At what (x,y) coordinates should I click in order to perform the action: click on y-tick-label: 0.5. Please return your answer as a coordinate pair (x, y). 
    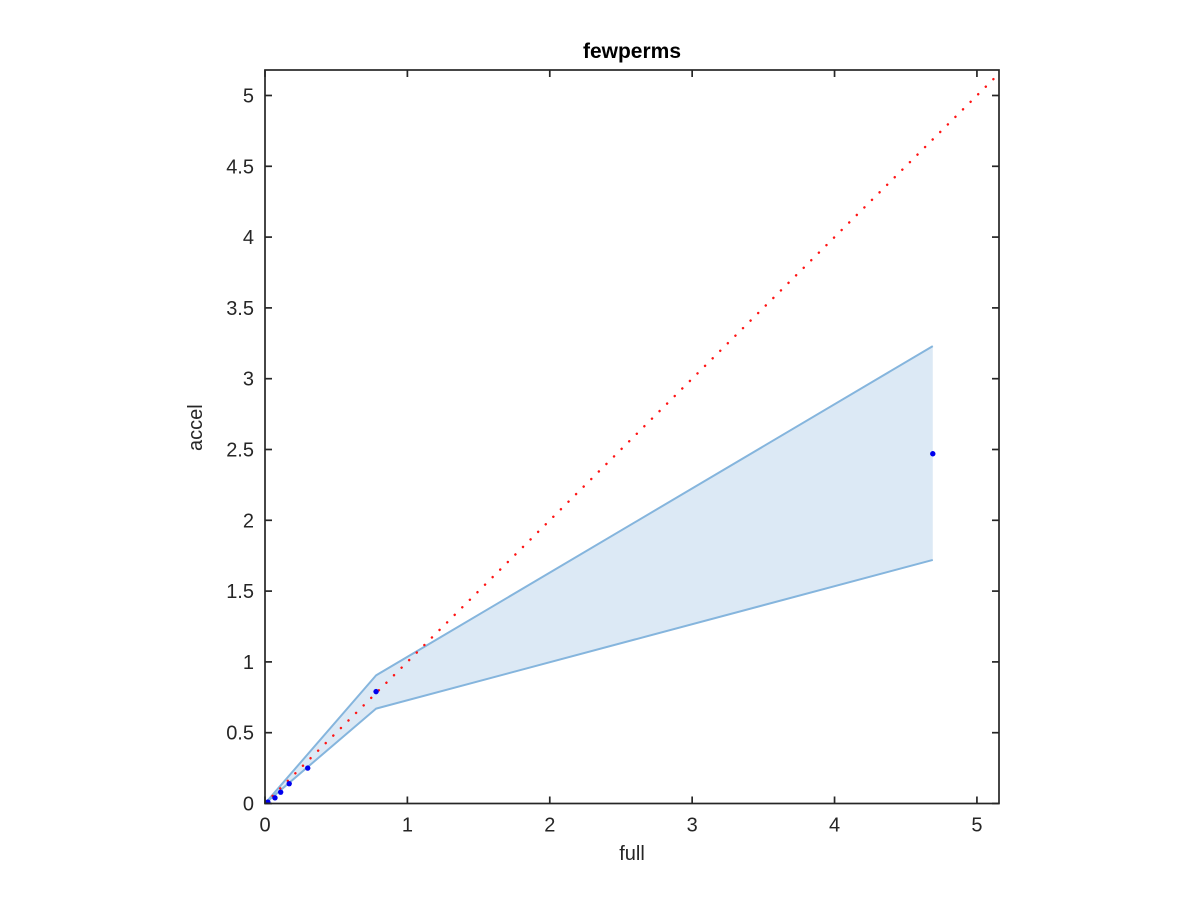
    Looking at the image, I should click on (240, 734).